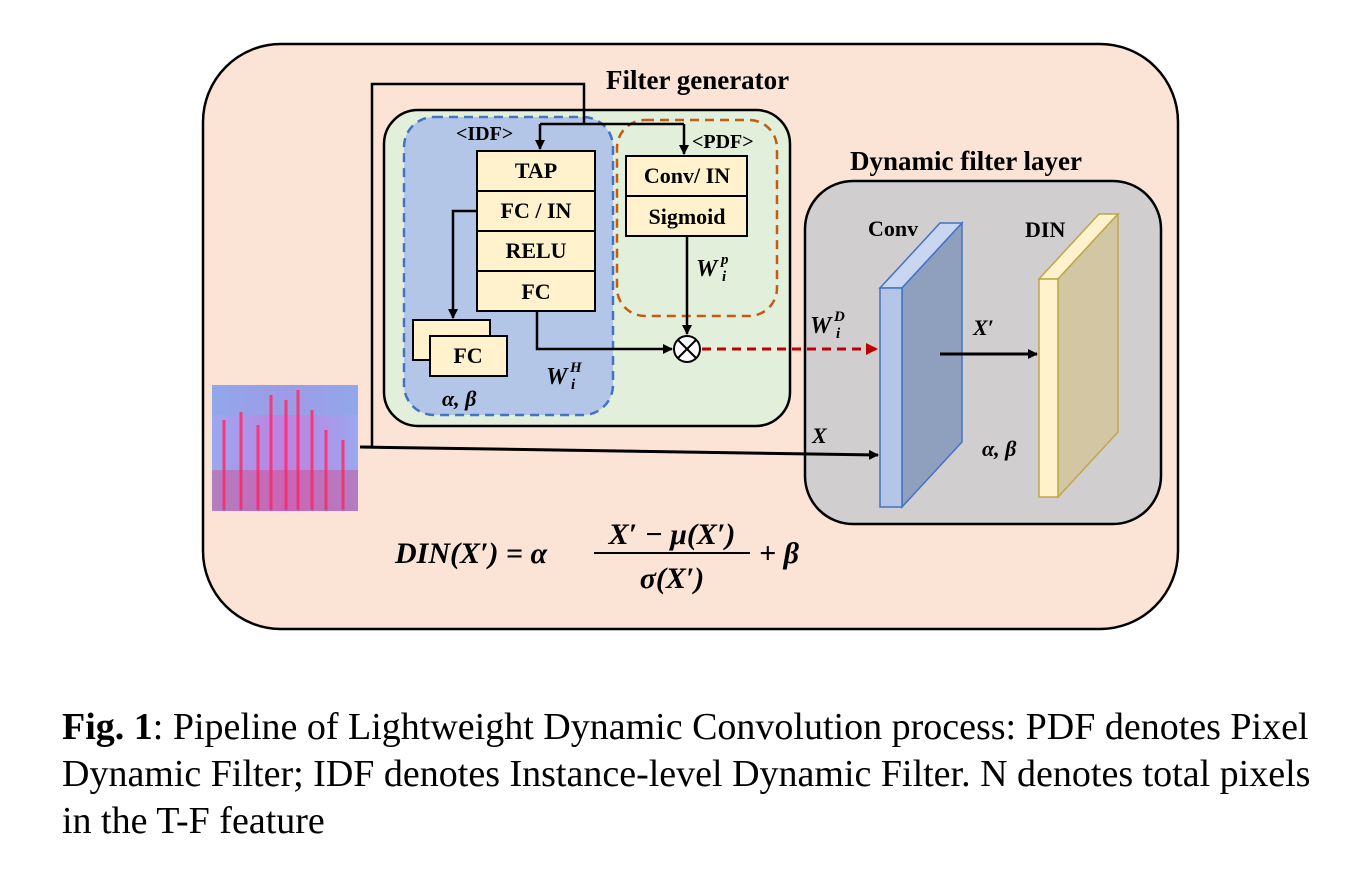 The width and height of the screenshot is (1369, 887). I want to click on pdf-block-sigmoid, so click(686, 216).